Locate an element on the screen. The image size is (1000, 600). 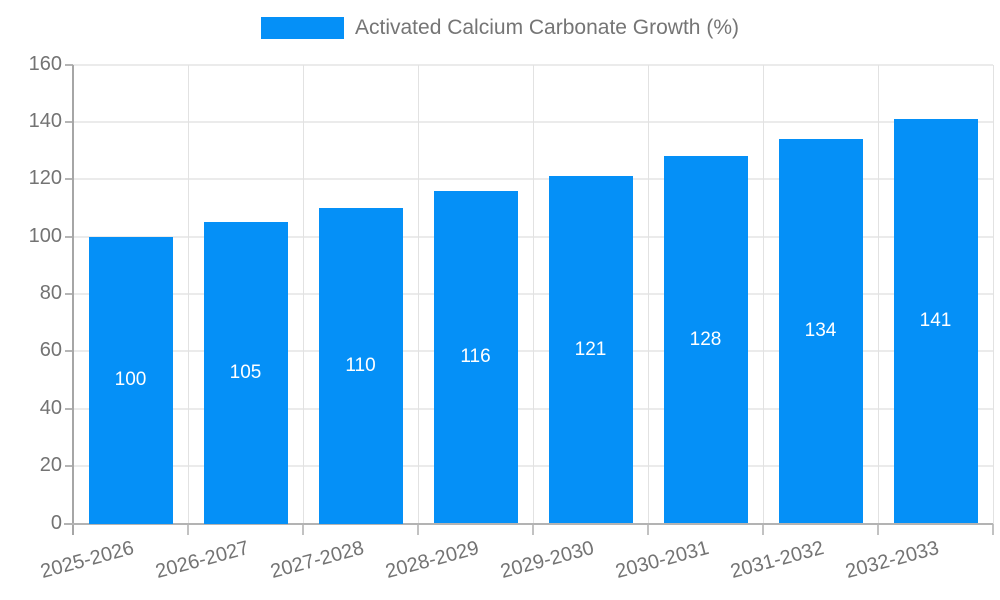
bar-value-label: 100 is located at coordinates (130, 380).